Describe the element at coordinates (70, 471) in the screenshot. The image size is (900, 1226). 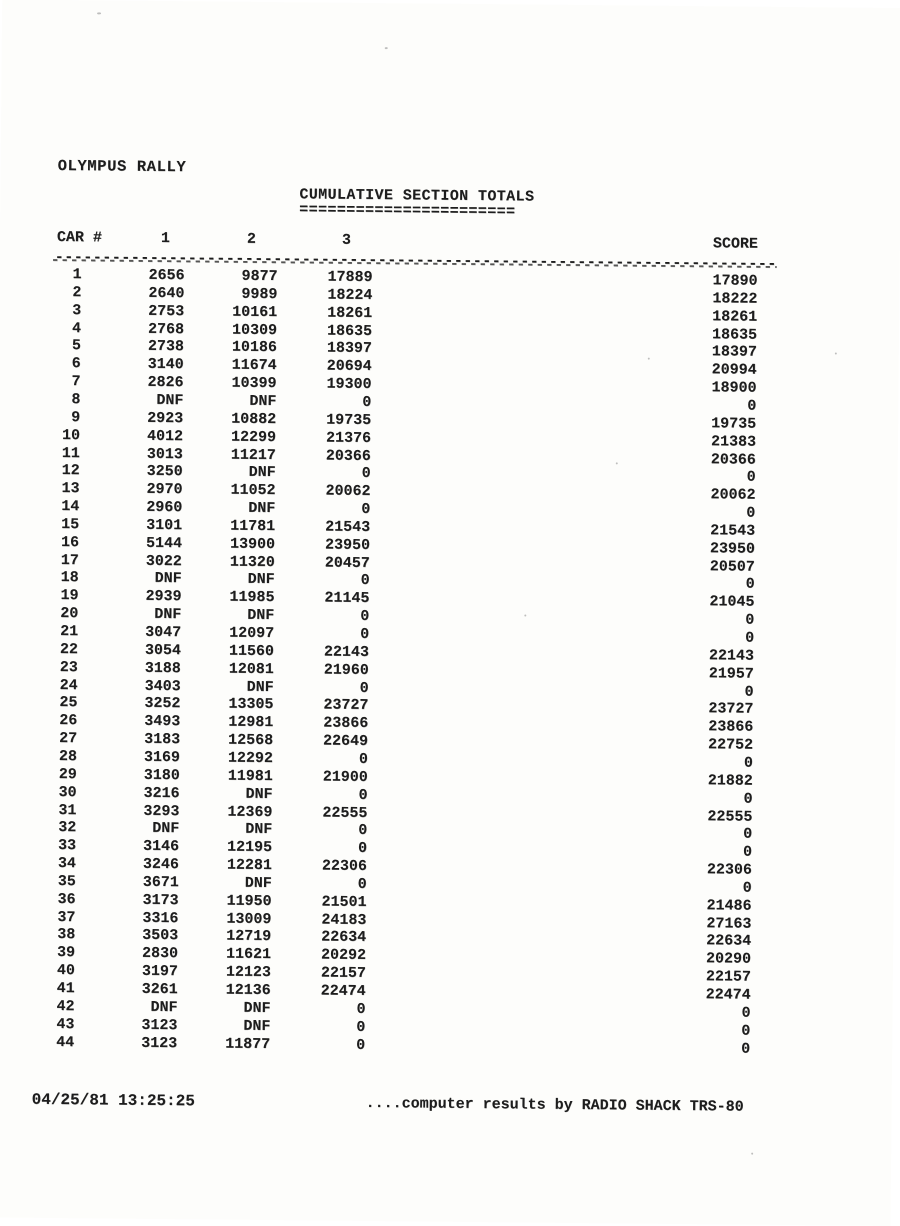
I see `car-number-cell: 12` at that location.